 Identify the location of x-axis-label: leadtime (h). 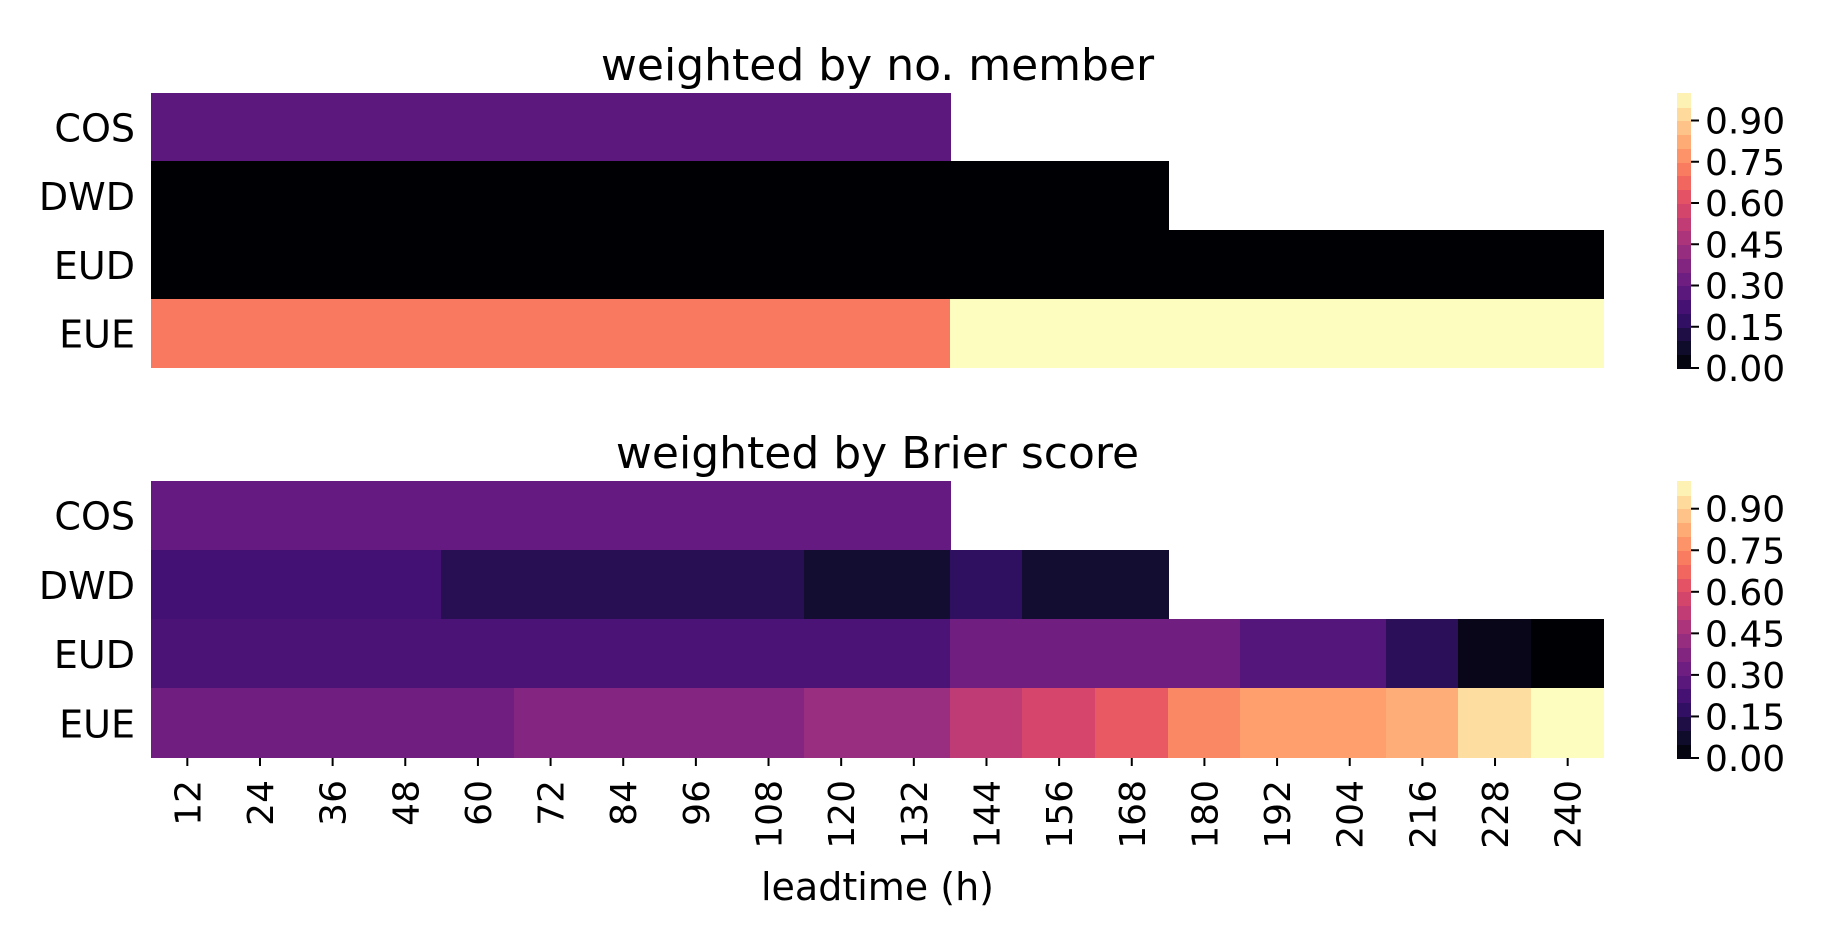
(877, 887).